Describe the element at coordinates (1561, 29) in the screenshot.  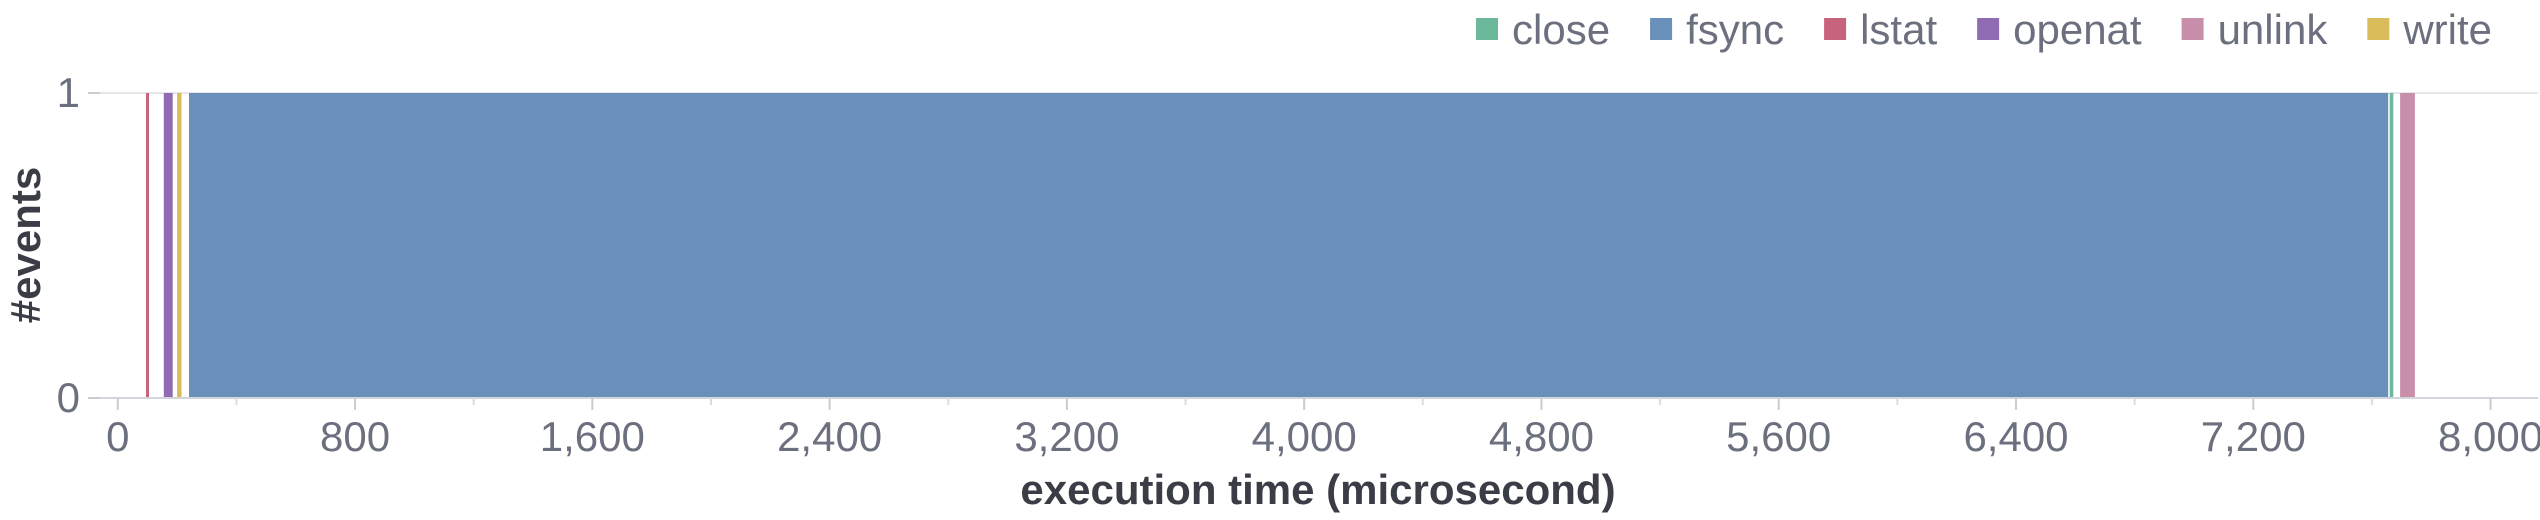
I see `legend-label-close: close` at that location.